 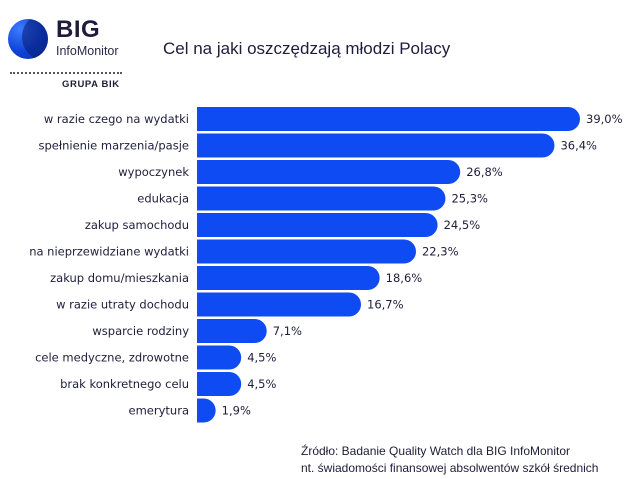 What do you see at coordinates (440, 252) in the screenshot?
I see `value-label: 22,3%` at bounding box center [440, 252].